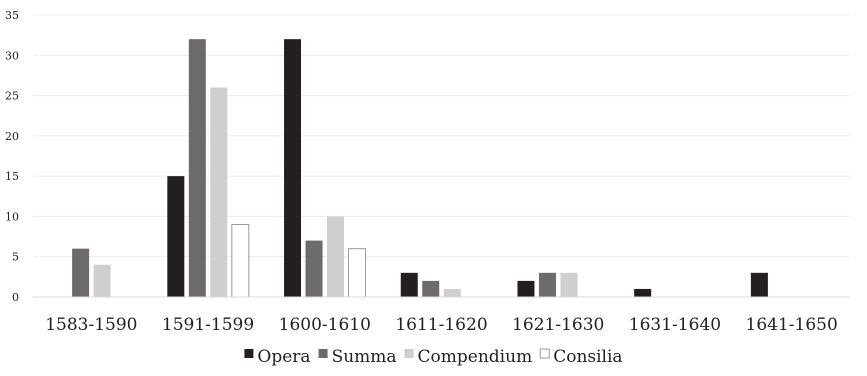 Image resolution: width=867 pixels, height=376 pixels. What do you see at coordinates (12, 156) in the screenshot?
I see `y-axis-ticks: 0 5 10 15 20 25 30 35` at bounding box center [12, 156].